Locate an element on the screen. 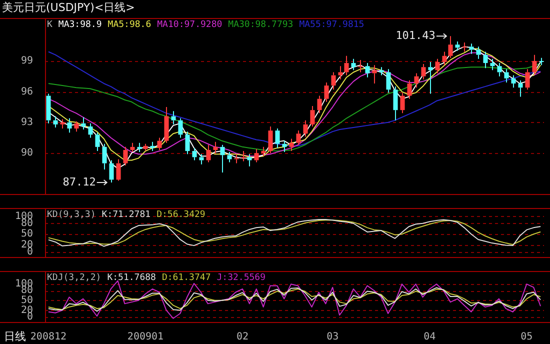 The image size is (550, 344). series-label: D:56.3429 is located at coordinates (181, 215).